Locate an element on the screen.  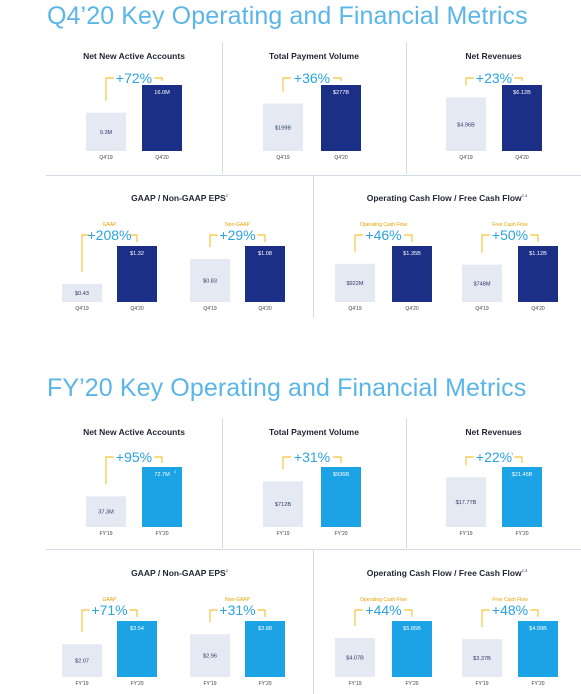
growth-rate: +36% is located at coordinates (312, 78).